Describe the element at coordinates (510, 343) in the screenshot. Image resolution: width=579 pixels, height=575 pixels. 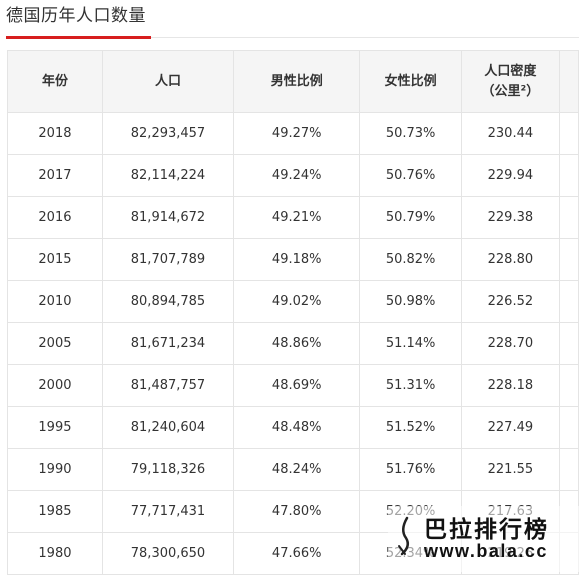
I see `cell-density: 228.70` at that location.